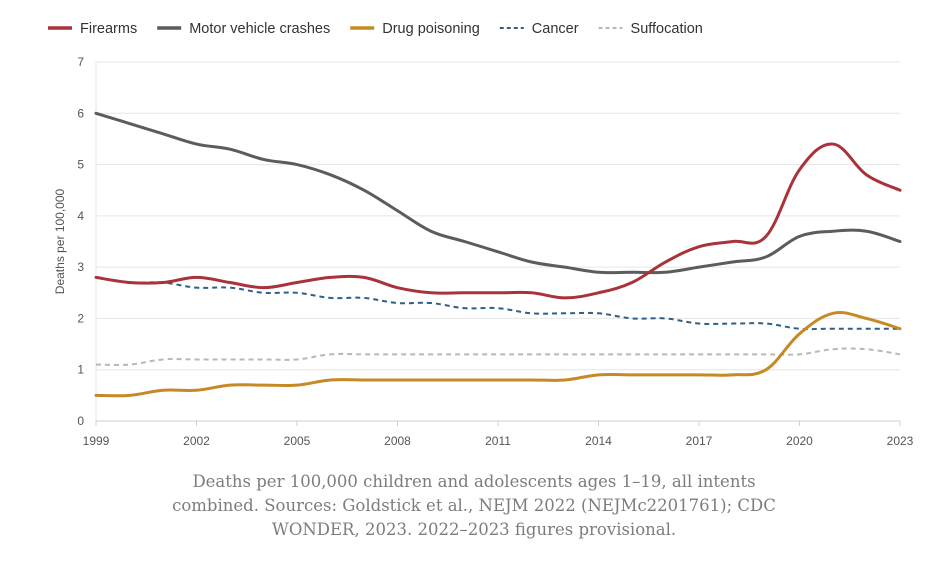 This screenshot has width=948, height=563. What do you see at coordinates (80, 165) in the screenshot?
I see `y-tick-label: 5` at bounding box center [80, 165].